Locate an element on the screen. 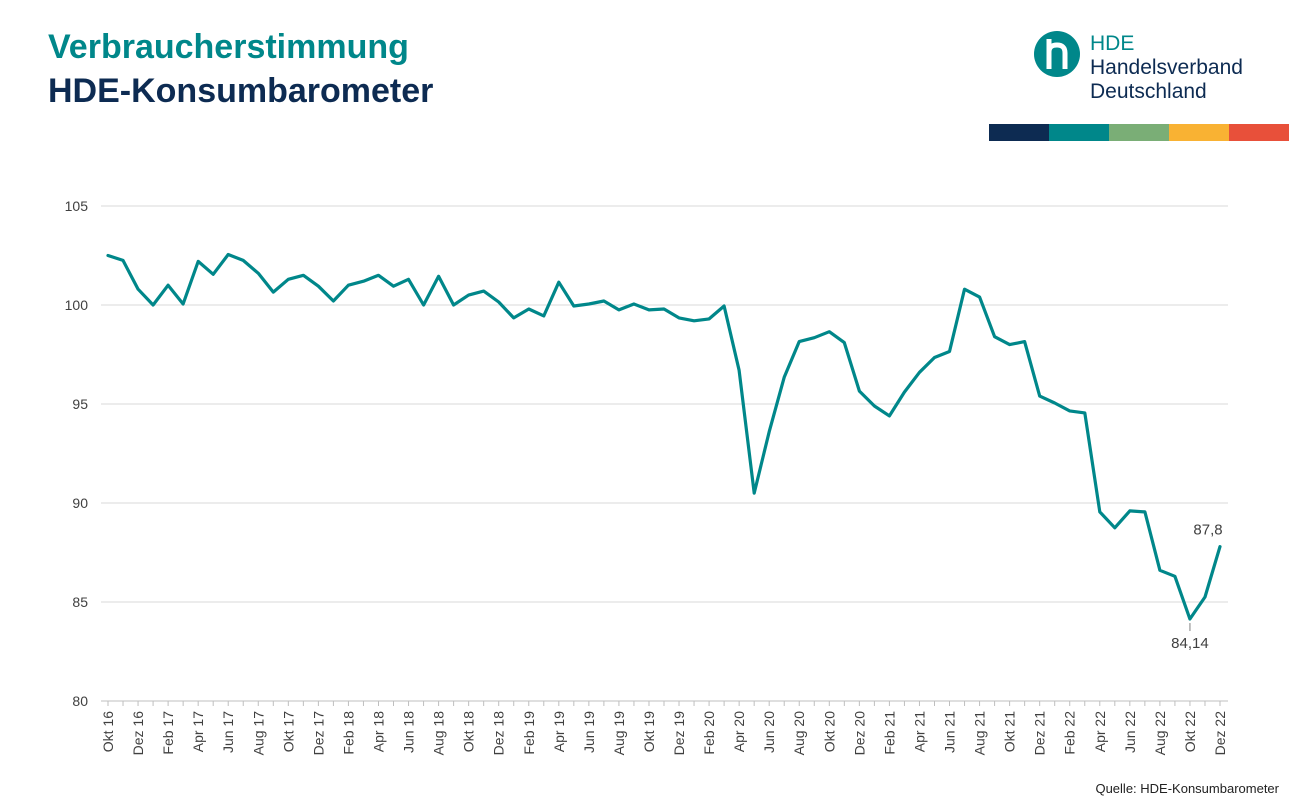  x-tick-label: Jun 19 is located at coordinates (589, 732).